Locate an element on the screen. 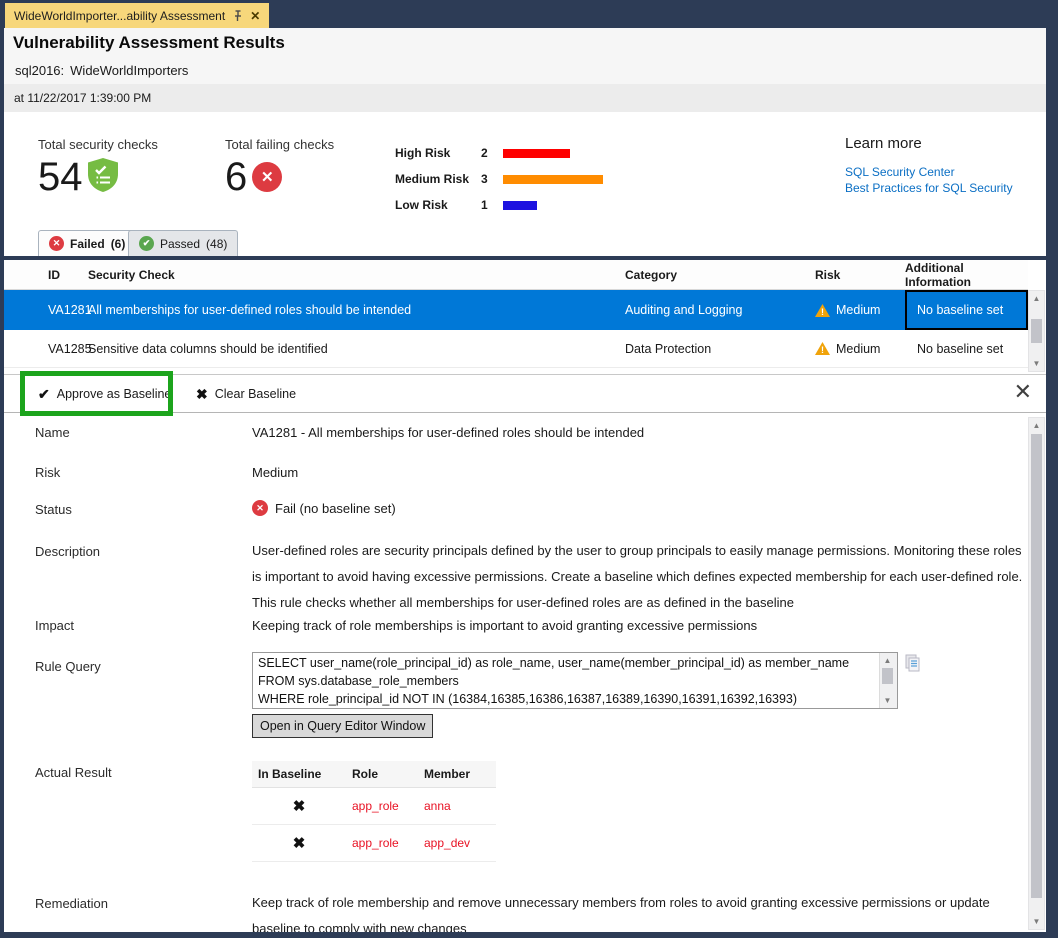  pin-icon is located at coordinates (237, 15).